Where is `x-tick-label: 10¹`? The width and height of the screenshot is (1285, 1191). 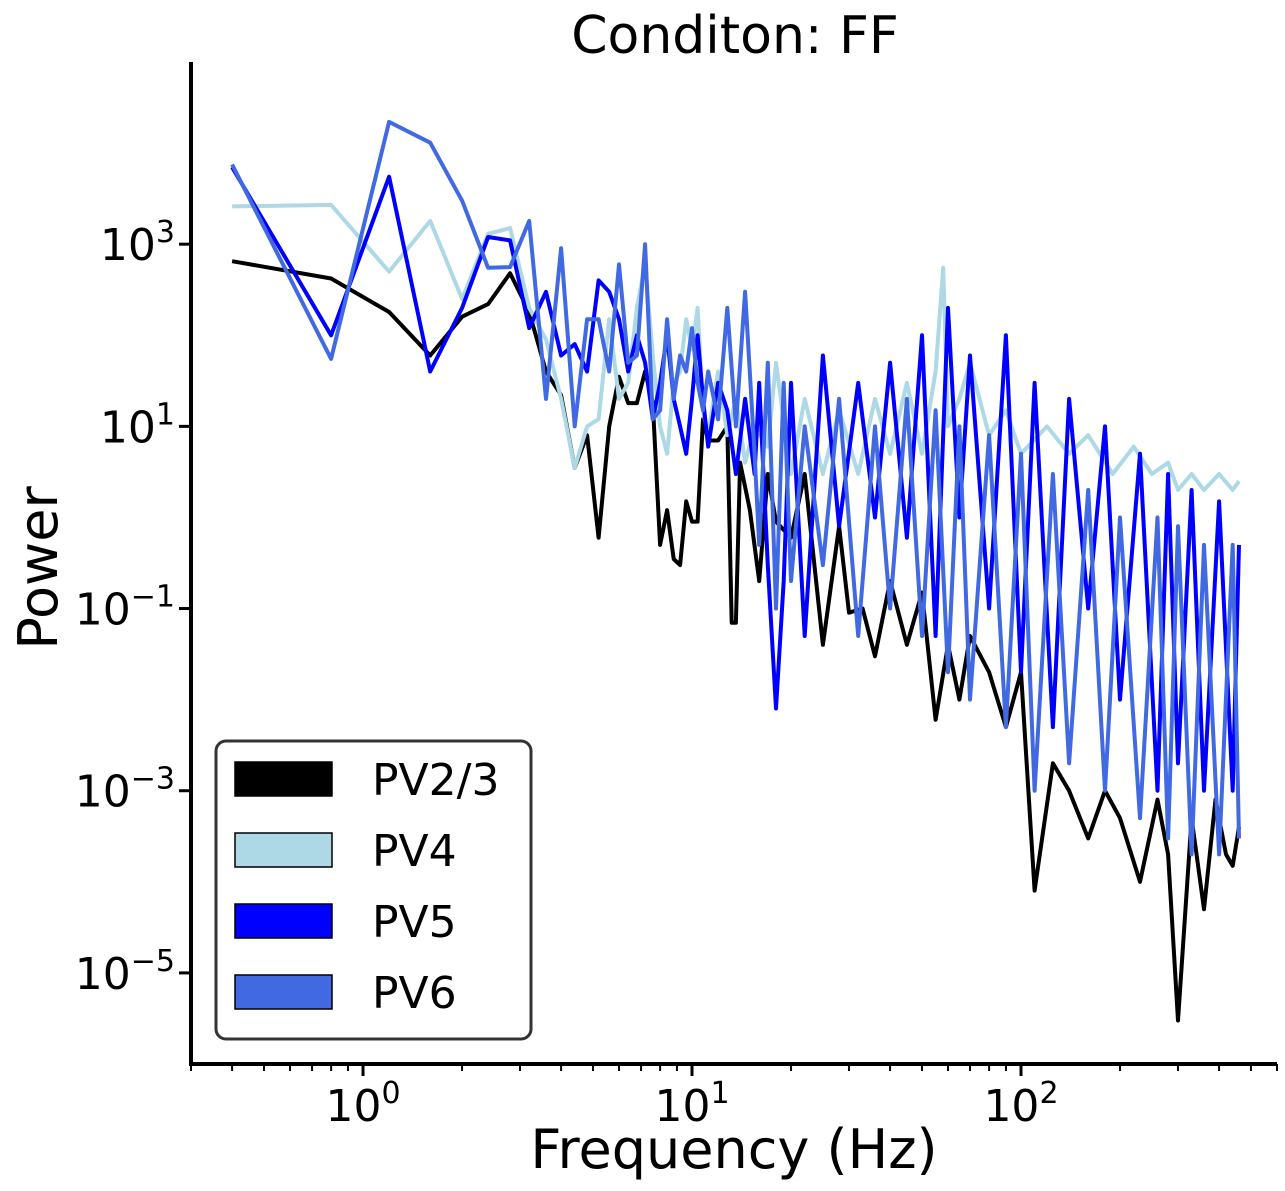 x-tick-label: 10¹ is located at coordinates (691, 1104).